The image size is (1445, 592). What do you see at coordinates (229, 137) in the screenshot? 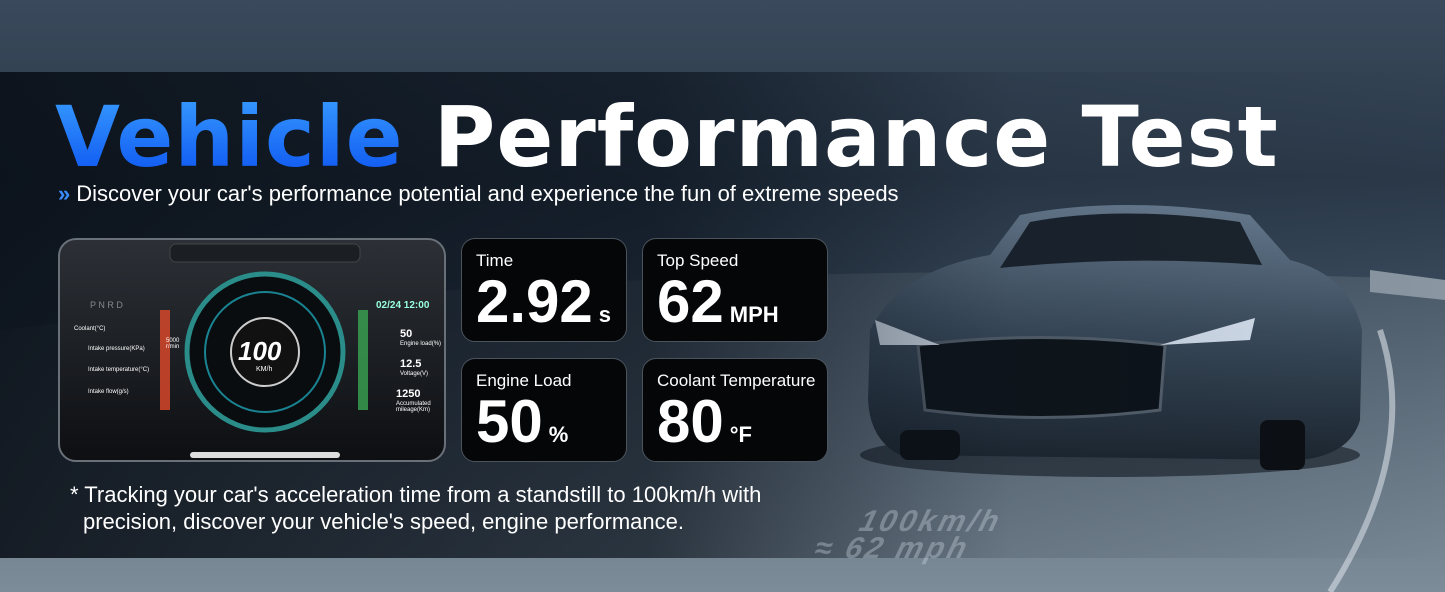
I see `title-highlight: Vehicle` at bounding box center [229, 137].